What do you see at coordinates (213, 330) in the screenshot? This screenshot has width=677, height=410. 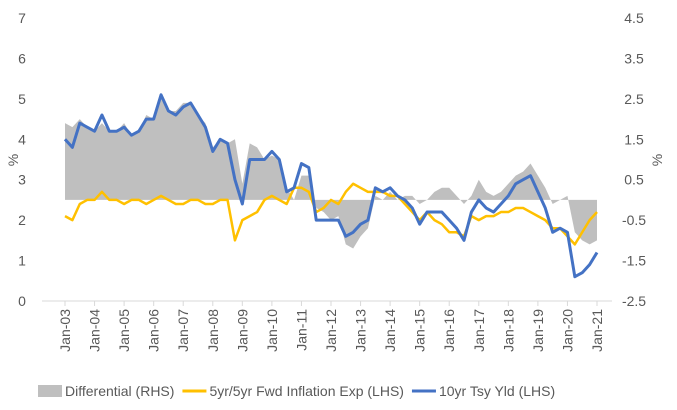 I see `x-tick-label: Jan-08` at bounding box center [213, 330].